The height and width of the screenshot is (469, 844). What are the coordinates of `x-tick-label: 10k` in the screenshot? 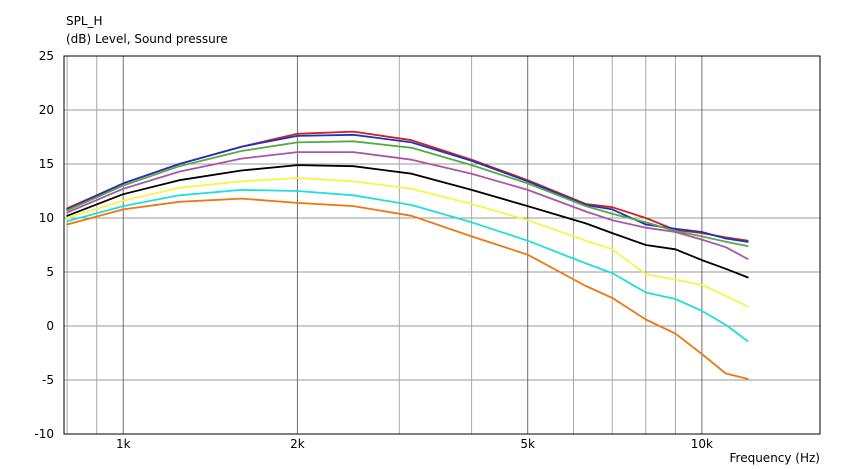 It's located at (702, 444).